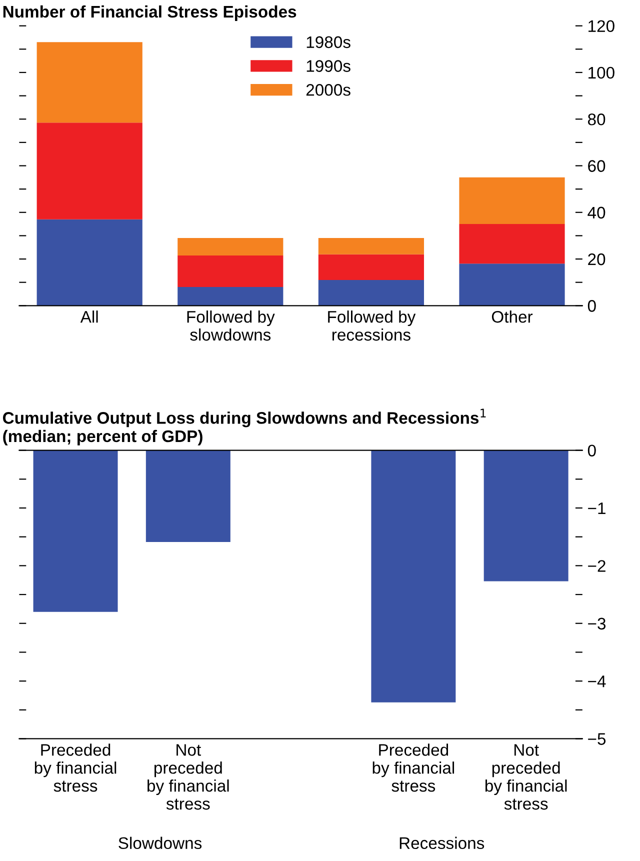 This screenshot has width=640, height=861. What do you see at coordinates (597, 120) in the screenshot?
I see `y-tick-label: 80` at bounding box center [597, 120].